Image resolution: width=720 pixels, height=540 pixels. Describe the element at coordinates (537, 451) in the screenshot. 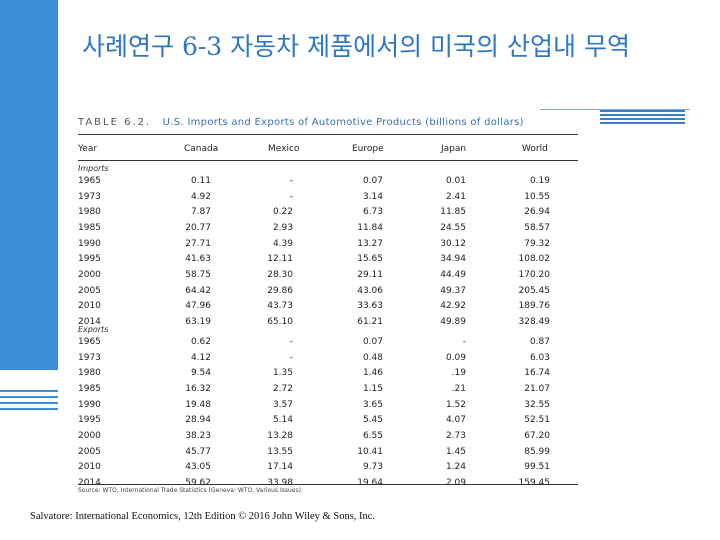

I see `cell-world: 85.99` at that location.